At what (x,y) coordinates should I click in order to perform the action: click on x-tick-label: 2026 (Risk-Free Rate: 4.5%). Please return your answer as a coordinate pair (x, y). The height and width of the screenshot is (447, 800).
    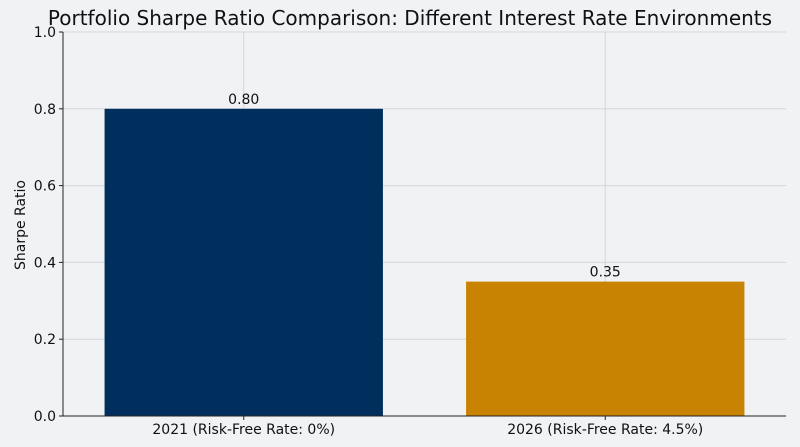
    Looking at the image, I should click on (605, 430).